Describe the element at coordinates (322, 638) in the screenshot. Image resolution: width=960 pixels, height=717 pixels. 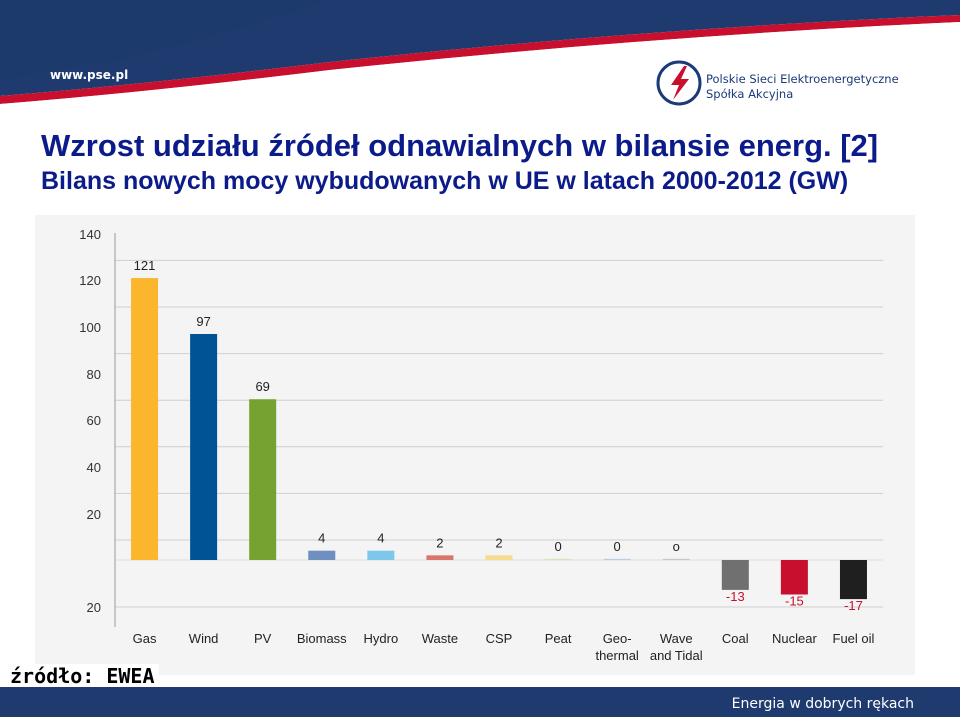
I see `category-label: Biomass` at that location.